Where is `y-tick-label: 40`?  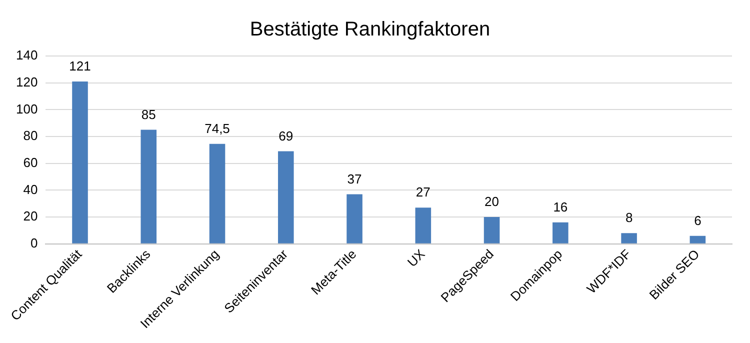 y-tick-label: 40 is located at coordinates (30, 189).